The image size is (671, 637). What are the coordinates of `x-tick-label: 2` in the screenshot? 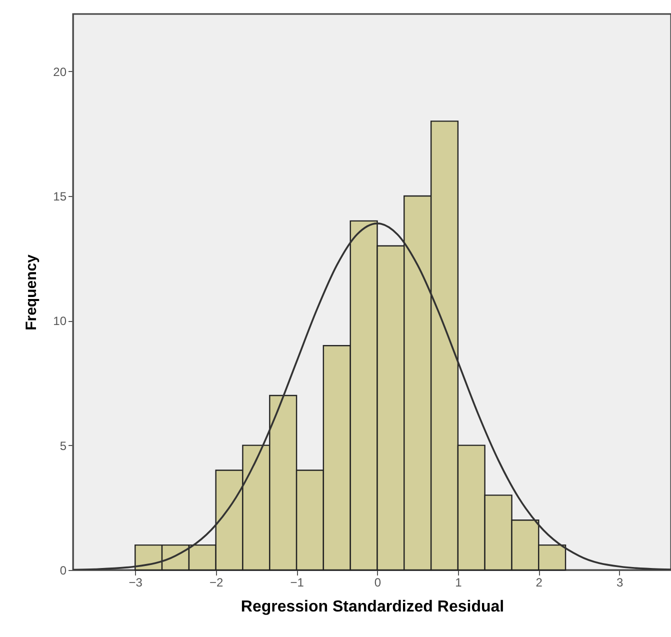 It's located at (539, 583).